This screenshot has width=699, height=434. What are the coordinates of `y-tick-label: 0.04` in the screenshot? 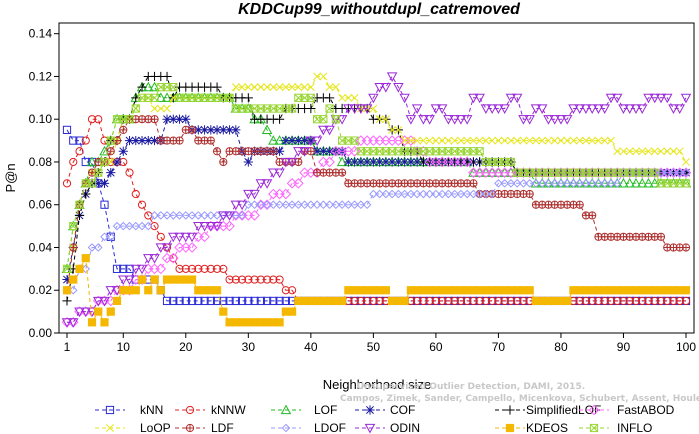 It's located at (41, 247).